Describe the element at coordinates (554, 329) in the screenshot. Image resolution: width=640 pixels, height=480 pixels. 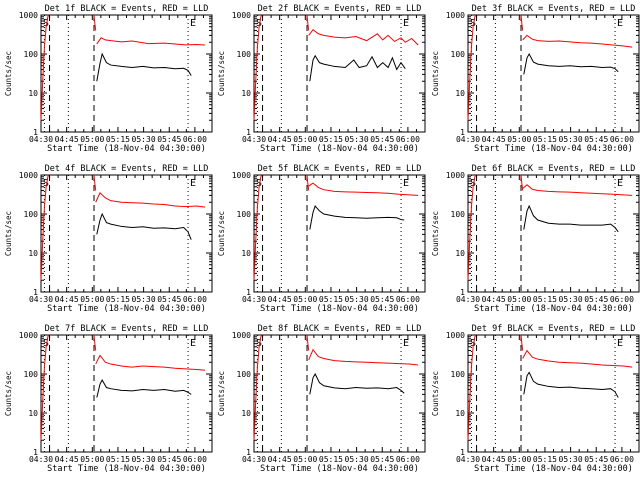
I see `panel-title: Det 9f BLACK = Events, RED = LLD` at that location.